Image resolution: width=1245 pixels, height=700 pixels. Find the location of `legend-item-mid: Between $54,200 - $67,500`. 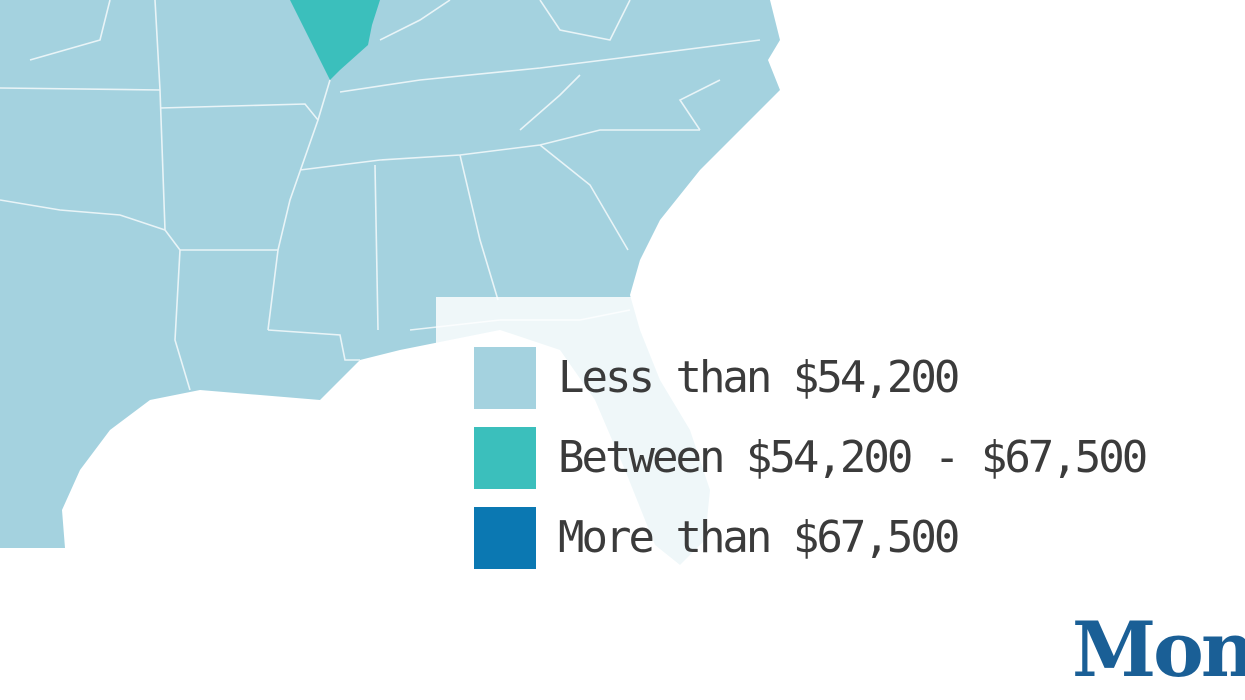

legend-item-mid: Between $54,200 - $67,500 is located at coordinates (811, 458).